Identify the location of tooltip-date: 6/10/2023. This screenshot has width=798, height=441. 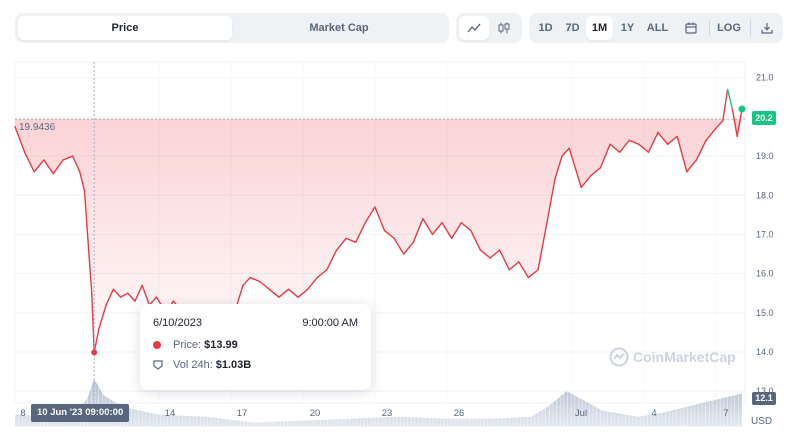
(177, 323).